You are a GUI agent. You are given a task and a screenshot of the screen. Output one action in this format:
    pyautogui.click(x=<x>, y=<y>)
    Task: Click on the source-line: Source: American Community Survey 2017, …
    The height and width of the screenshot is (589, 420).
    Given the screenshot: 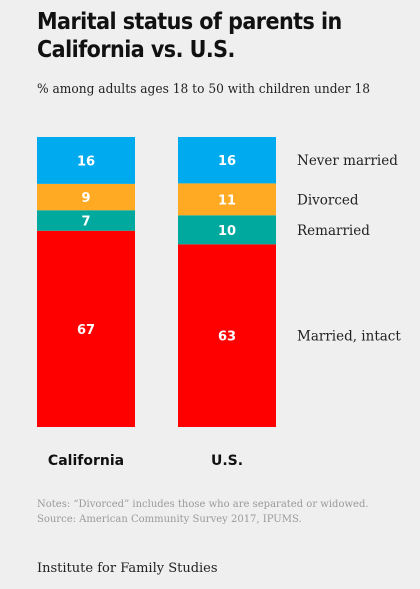 What is the action you would take?
    pyautogui.click(x=169, y=519)
    